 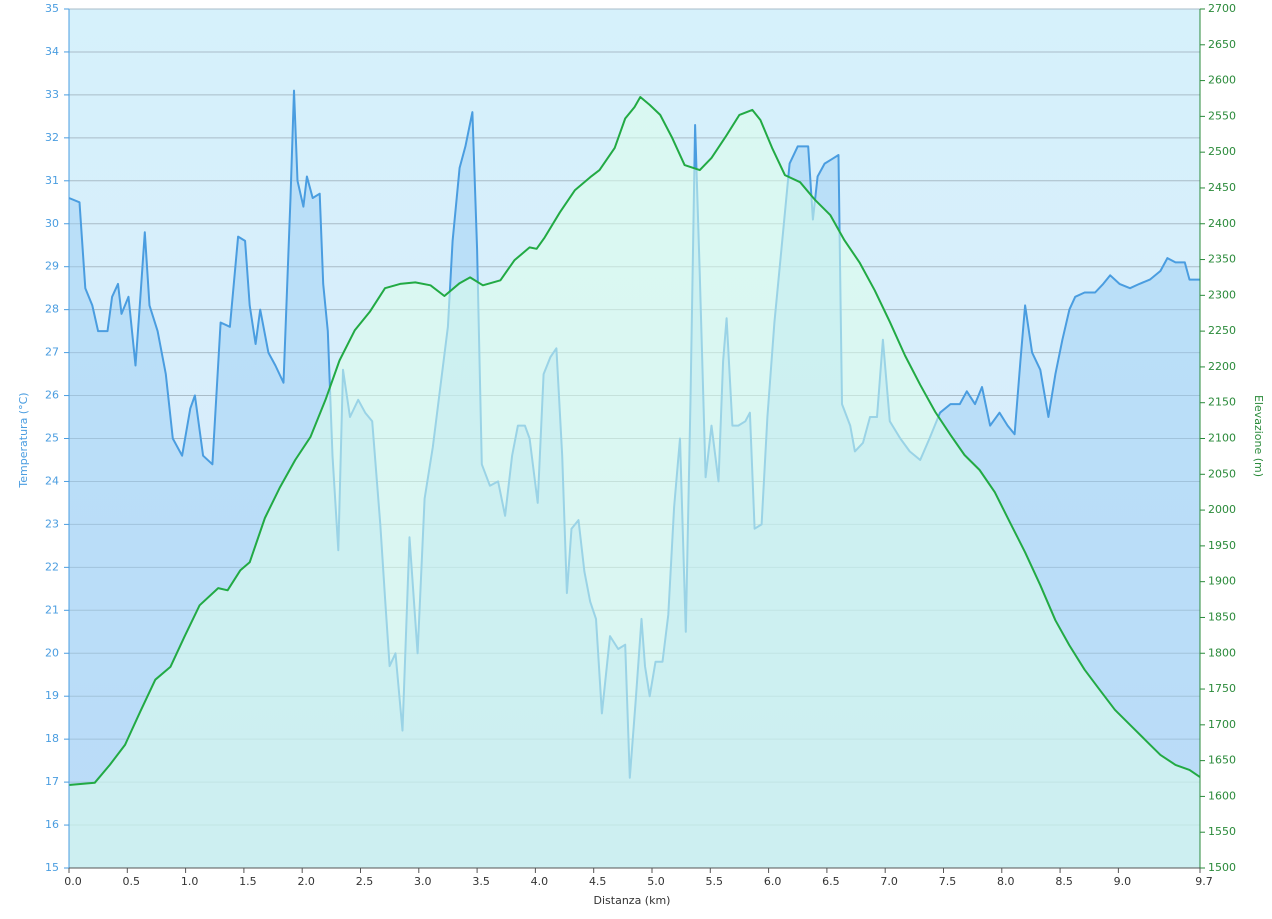 I want to click on y-tick-label: 23, so click(x=52, y=523).